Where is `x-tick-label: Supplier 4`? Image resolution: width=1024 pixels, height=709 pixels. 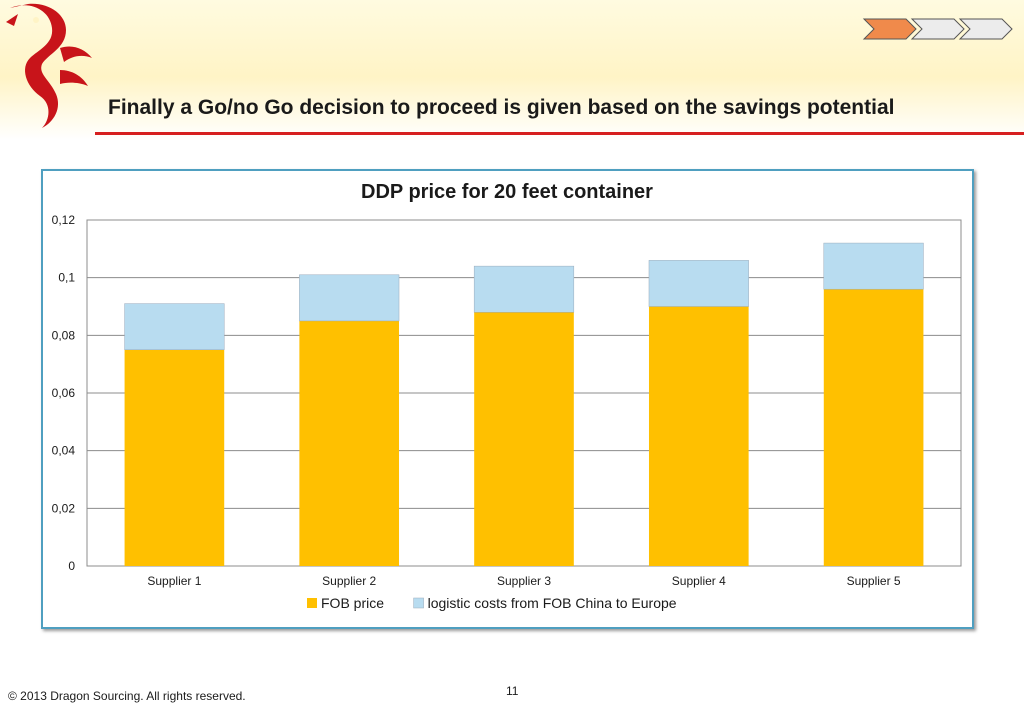
x-tick-label: Supplier 4 is located at coordinates (699, 581).